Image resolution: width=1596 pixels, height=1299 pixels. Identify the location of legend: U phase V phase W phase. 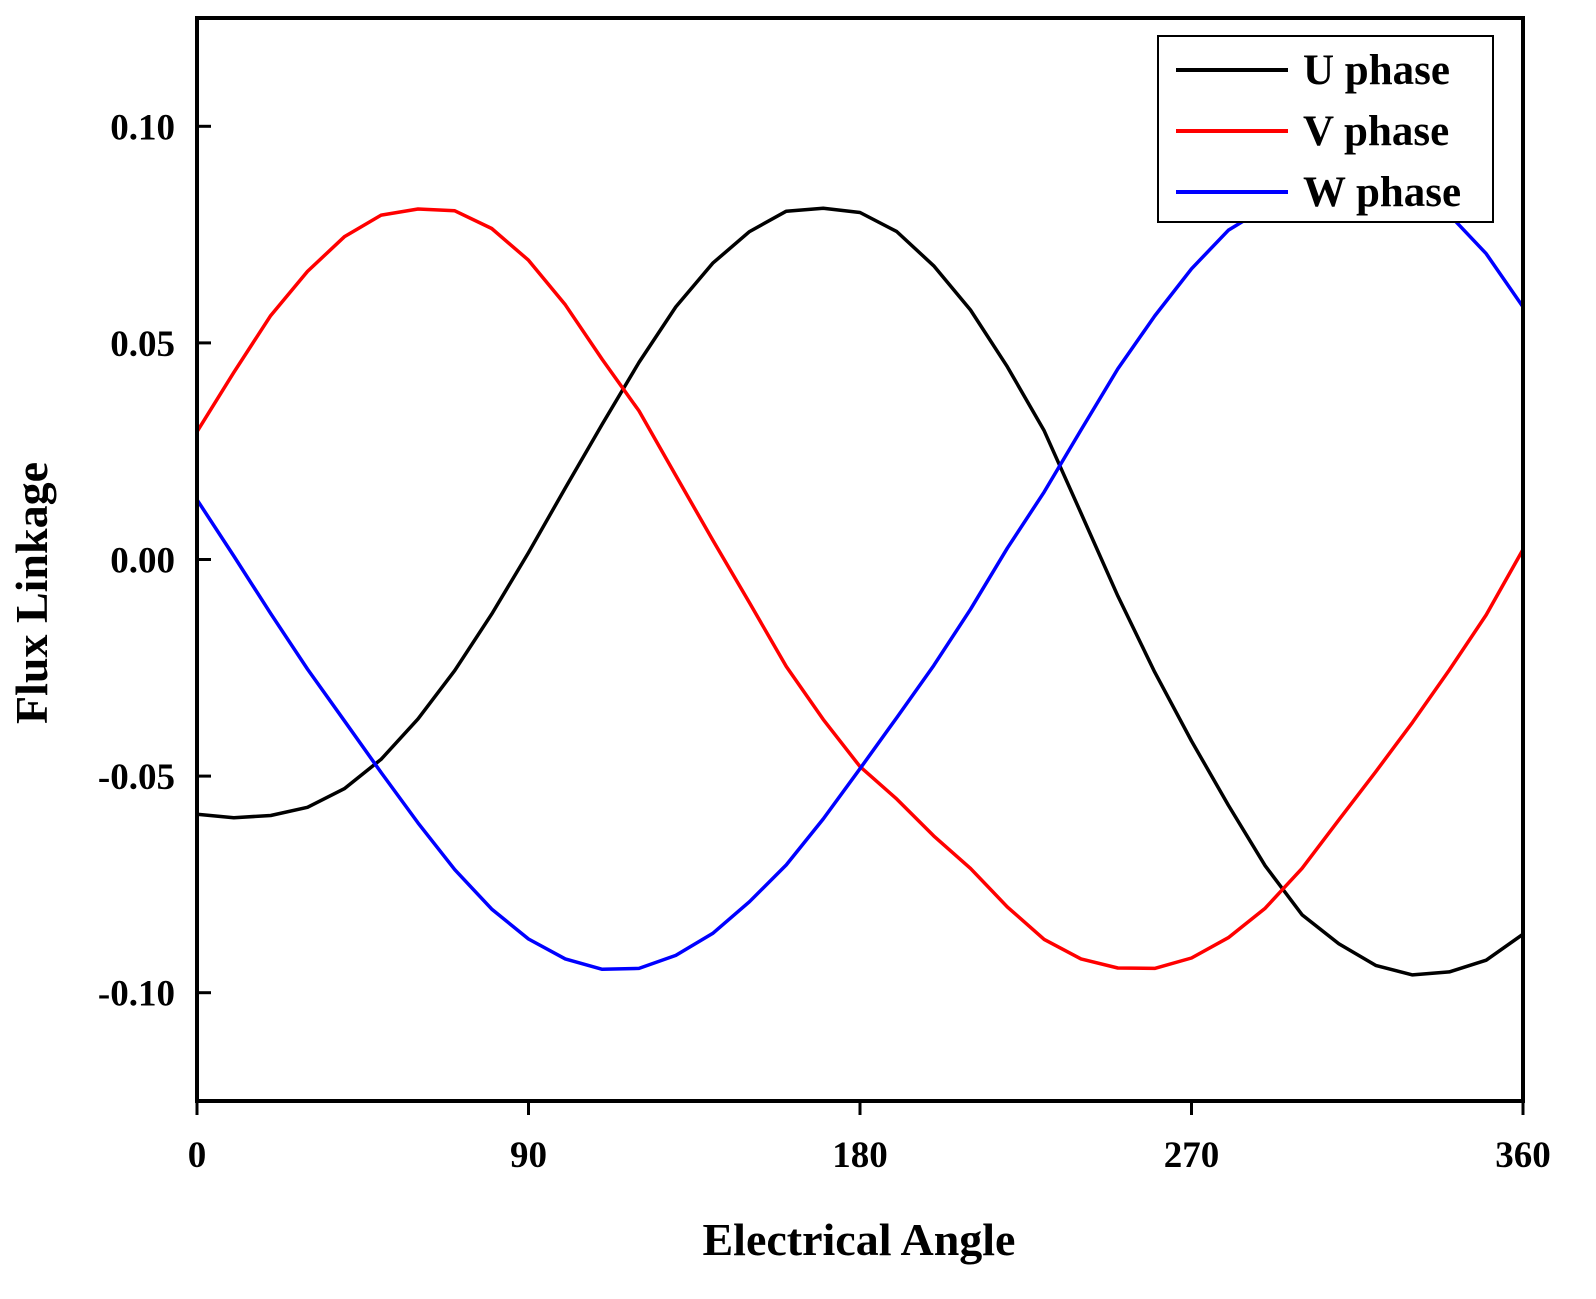
(1325, 129).